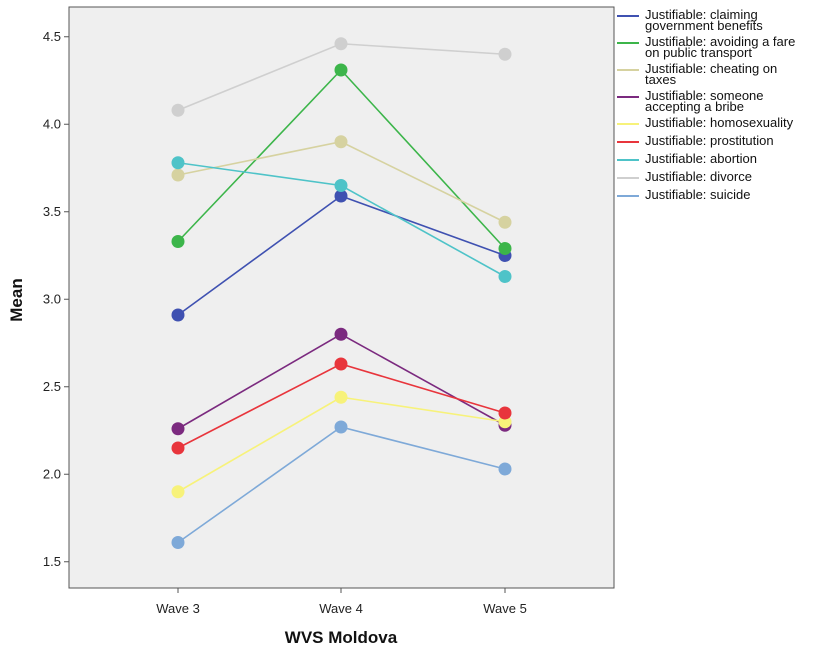  Describe the element at coordinates (505, 608) in the screenshot. I see `x-tick-label: Wave 5` at that location.